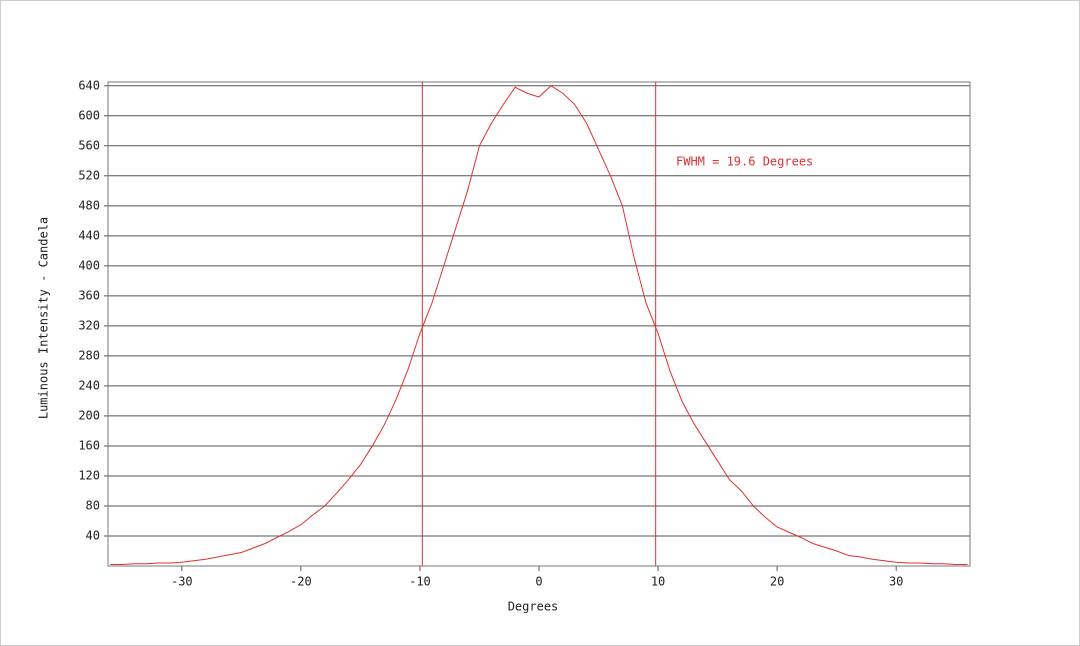 The width and height of the screenshot is (1080, 646). I want to click on y-tick-label: 200, so click(89, 415).